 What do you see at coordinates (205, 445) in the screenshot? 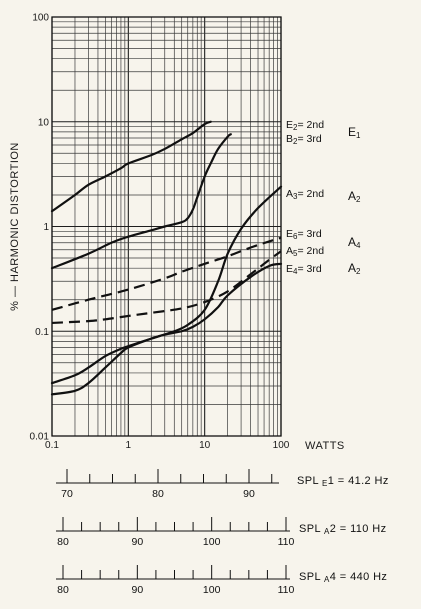
I see `x-tick-label: 10` at bounding box center [205, 445].